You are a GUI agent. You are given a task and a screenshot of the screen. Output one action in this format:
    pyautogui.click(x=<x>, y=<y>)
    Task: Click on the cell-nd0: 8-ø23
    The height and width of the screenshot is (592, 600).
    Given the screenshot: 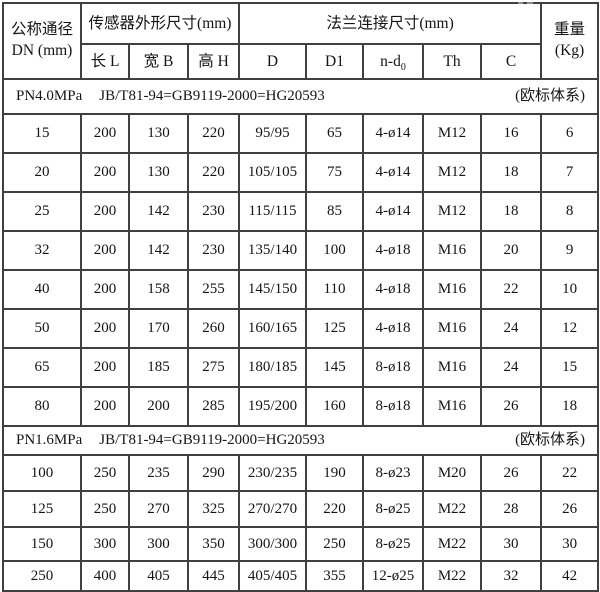 What is the action you would take?
    pyautogui.click(x=393, y=473)
    